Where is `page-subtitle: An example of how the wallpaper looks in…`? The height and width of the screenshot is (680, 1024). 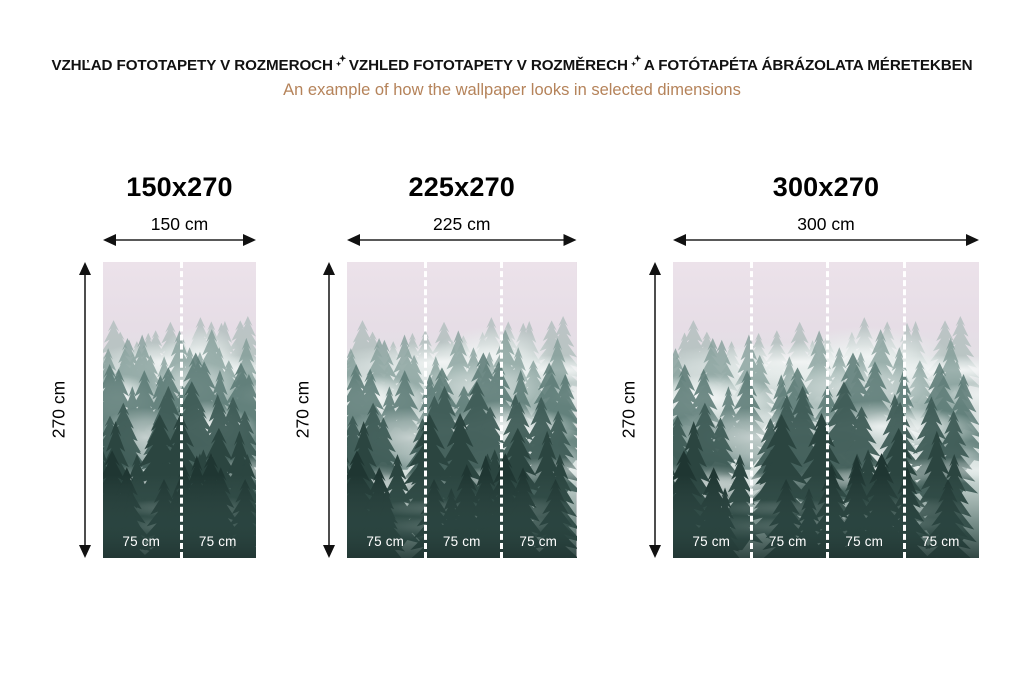
page-subtitle: An example of how the wallpaper looks in… is located at coordinates (512, 90).